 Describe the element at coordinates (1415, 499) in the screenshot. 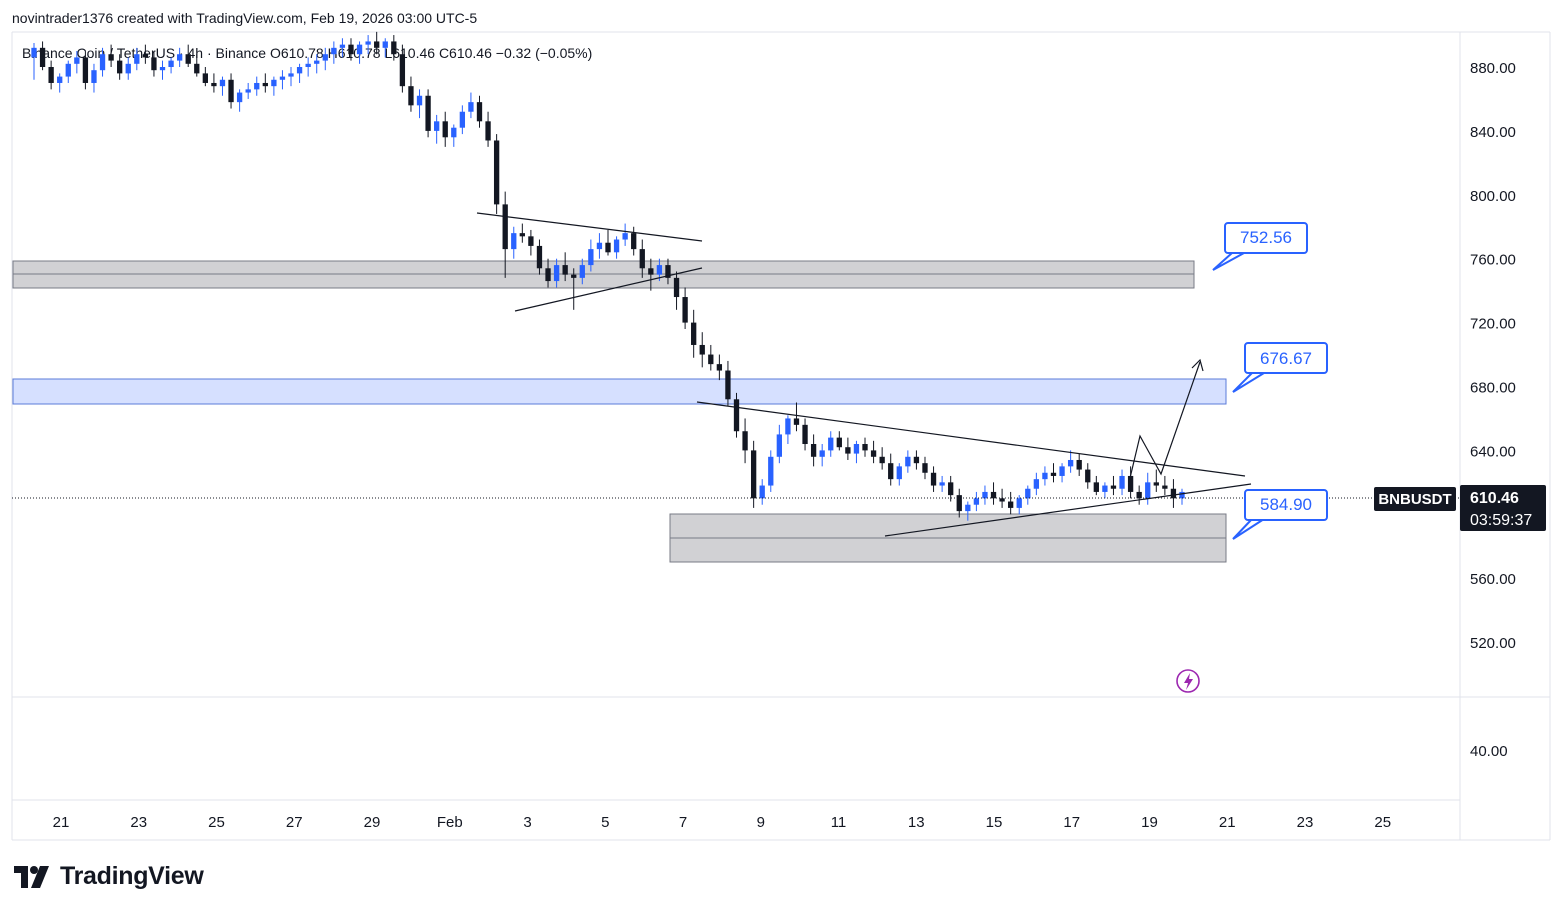

I see `symbol-badge` at that location.